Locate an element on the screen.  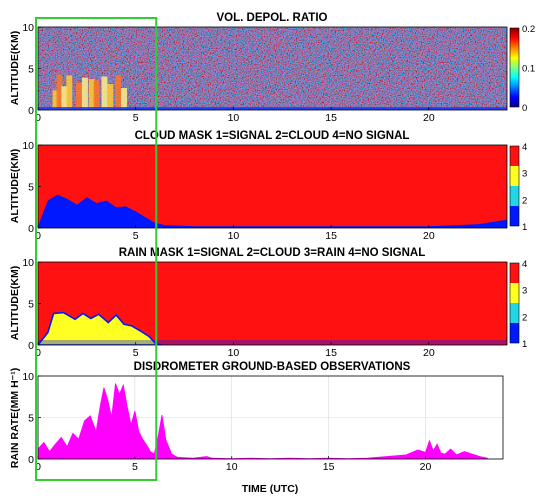
depol-rain-shafts is located at coordinates (272, 92).